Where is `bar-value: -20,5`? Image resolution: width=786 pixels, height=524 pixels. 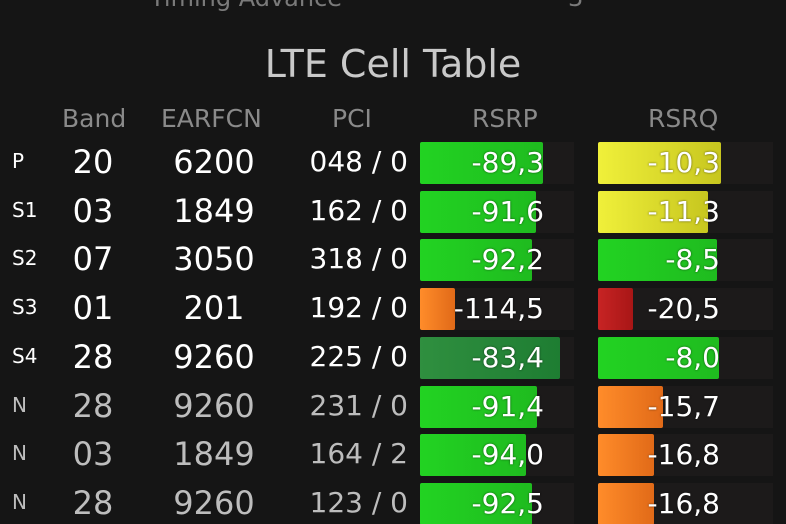 bar-value: -20,5 is located at coordinates (683, 308).